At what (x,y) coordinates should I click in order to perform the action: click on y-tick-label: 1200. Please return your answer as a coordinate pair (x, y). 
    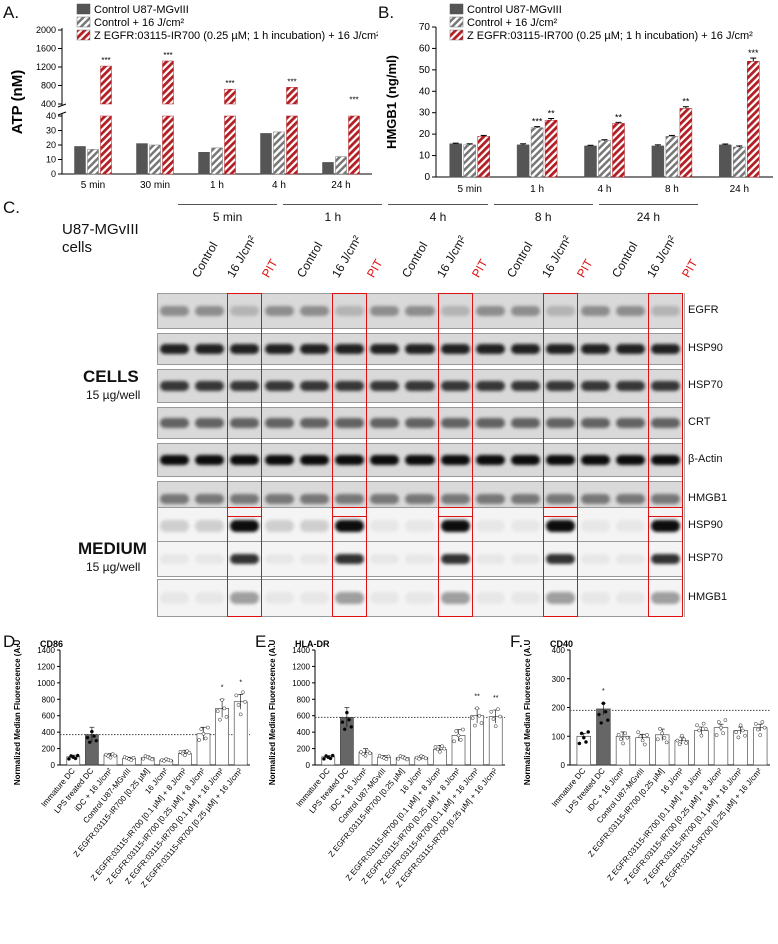
    Looking at the image, I should click on (301, 666).